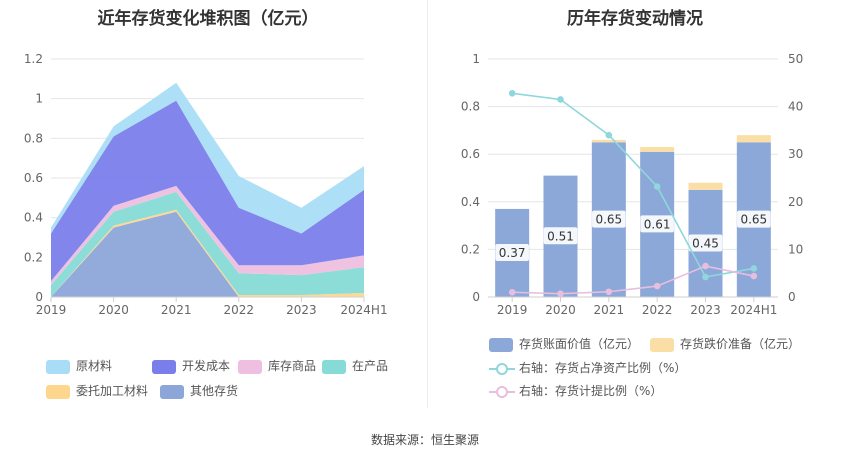 The height and width of the screenshot is (459, 850). What do you see at coordinates (740, 344) in the screenshot?
I see `legend-label: 存货跌价准备（亿元）` at bounding box center [740, 344].